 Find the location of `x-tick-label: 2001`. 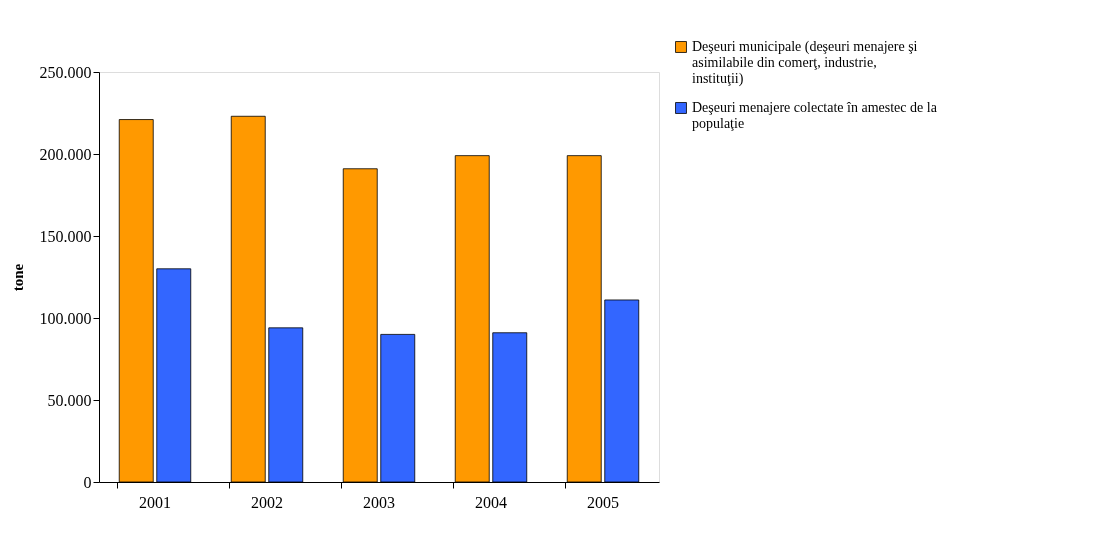

x-tick-label: 2001 is located at coordinates (155, 502).